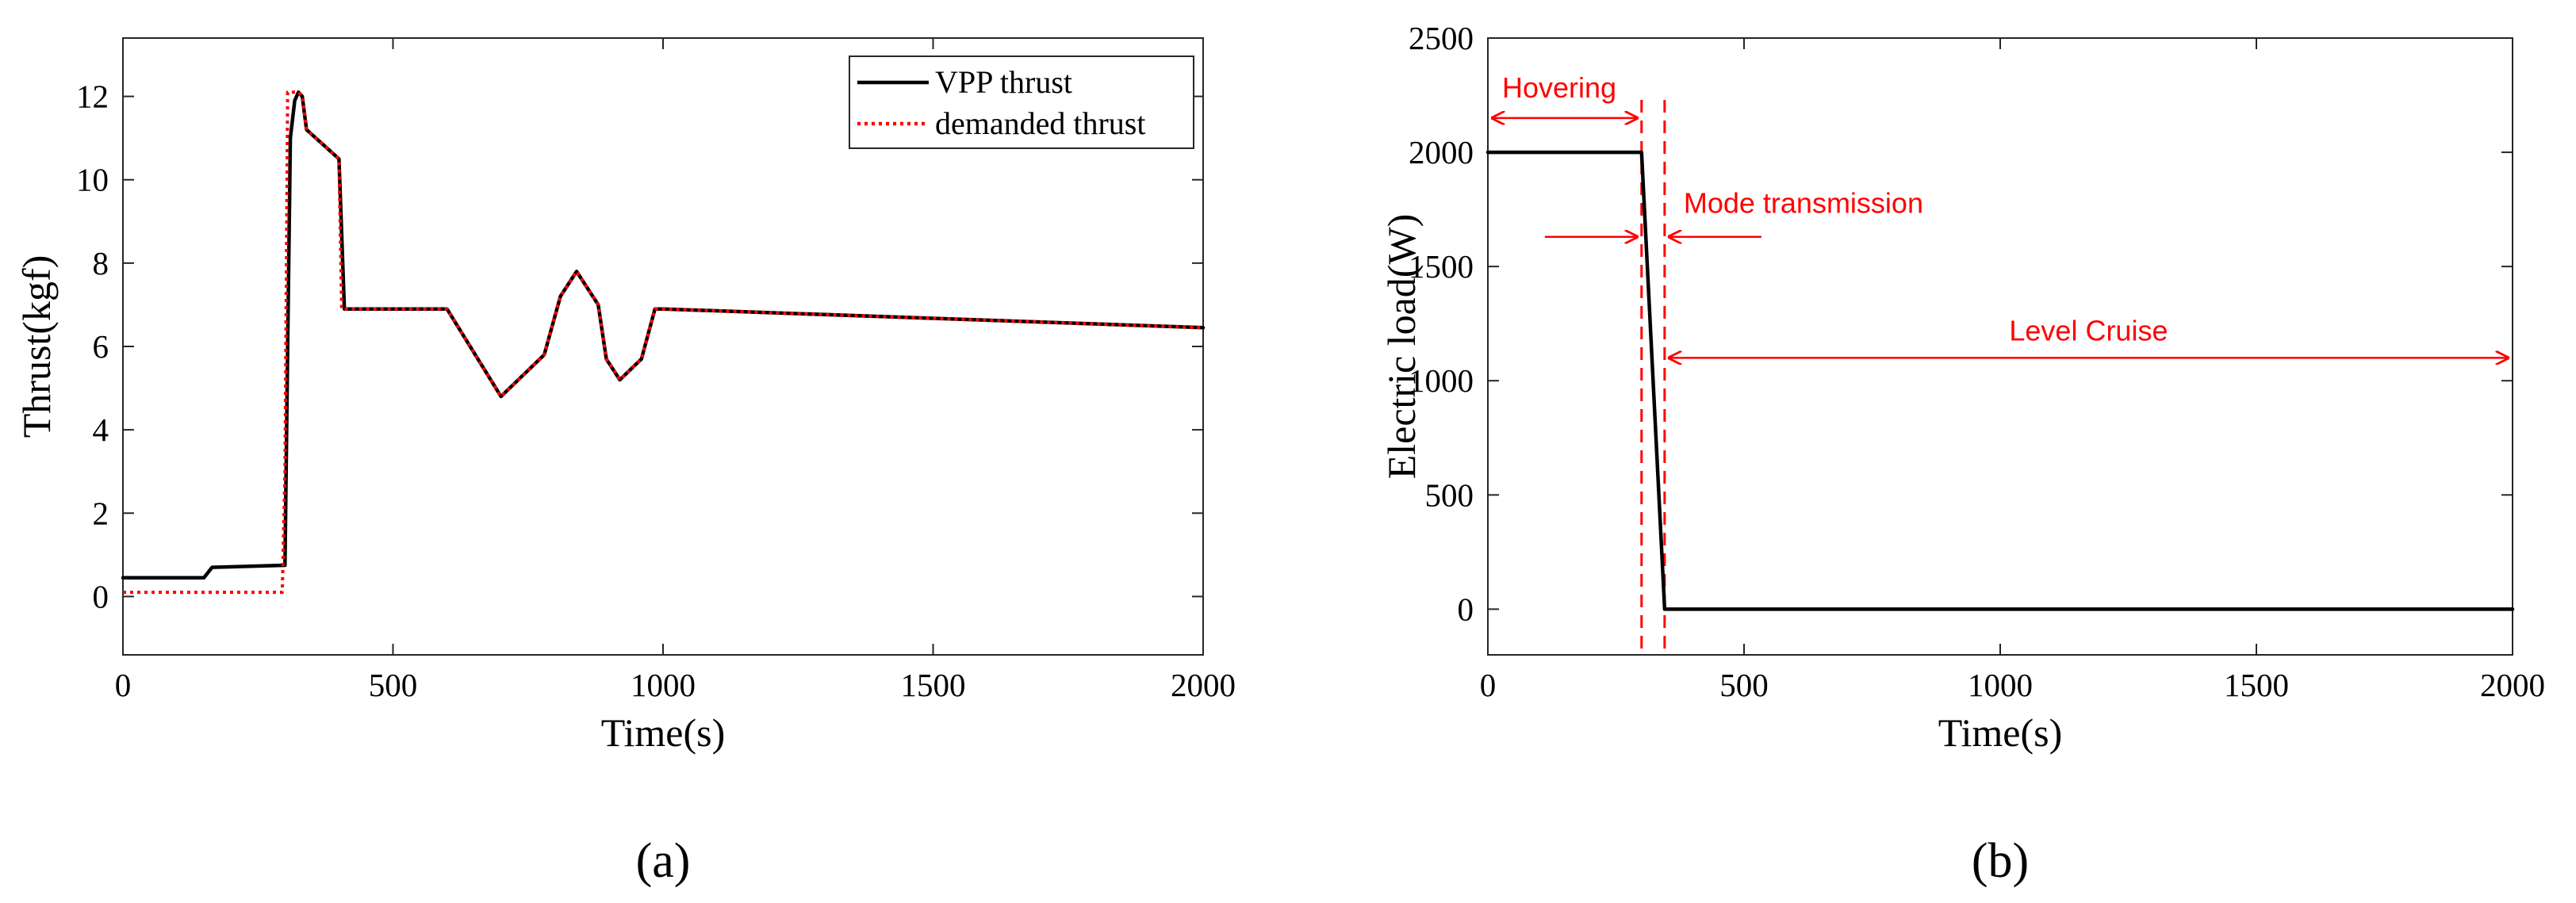 This screenshot has width=2576, height=903. I want to click on y-tick-label: 2, so click(101, 513).